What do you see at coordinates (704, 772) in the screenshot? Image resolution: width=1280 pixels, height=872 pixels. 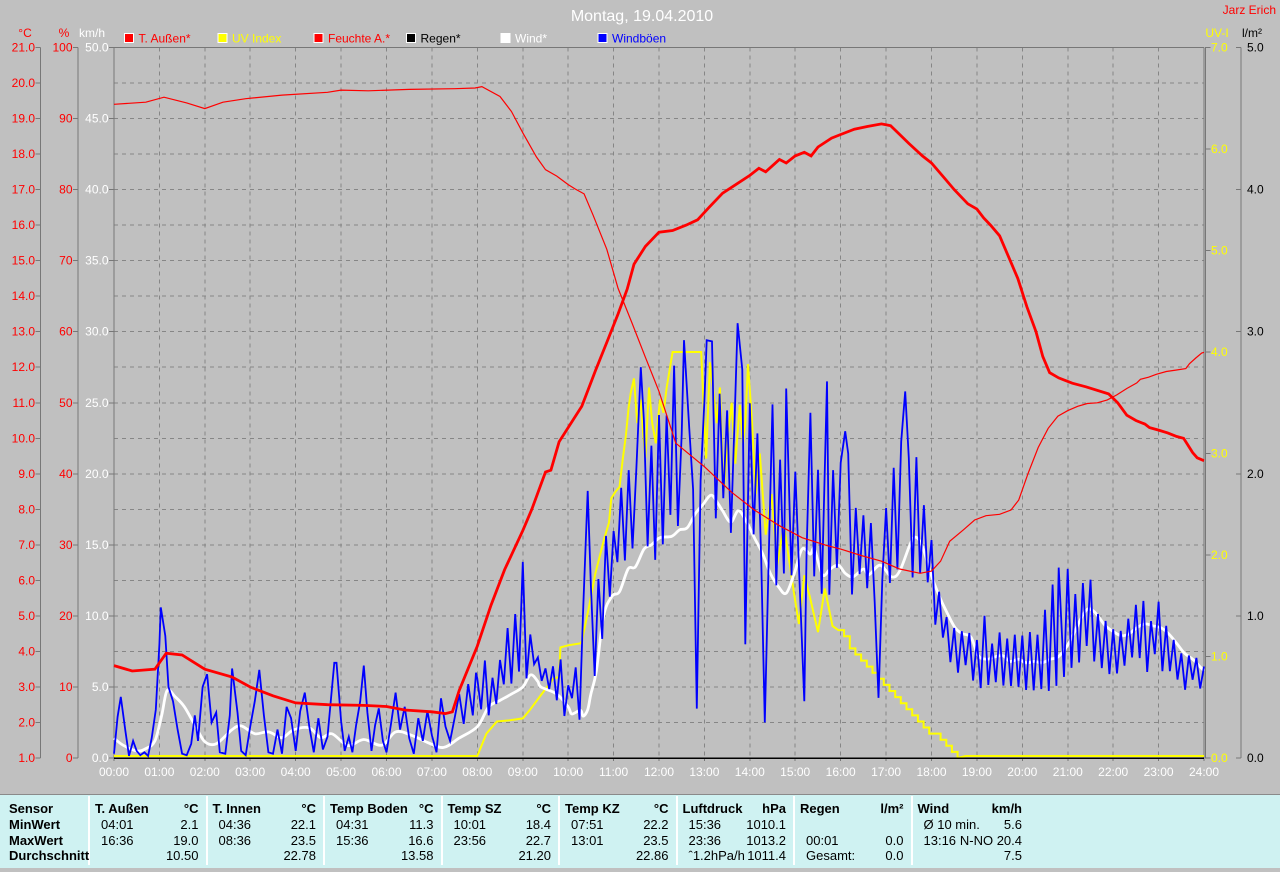 I see `svg-text: 13:00` at bounding box center [704, 772].